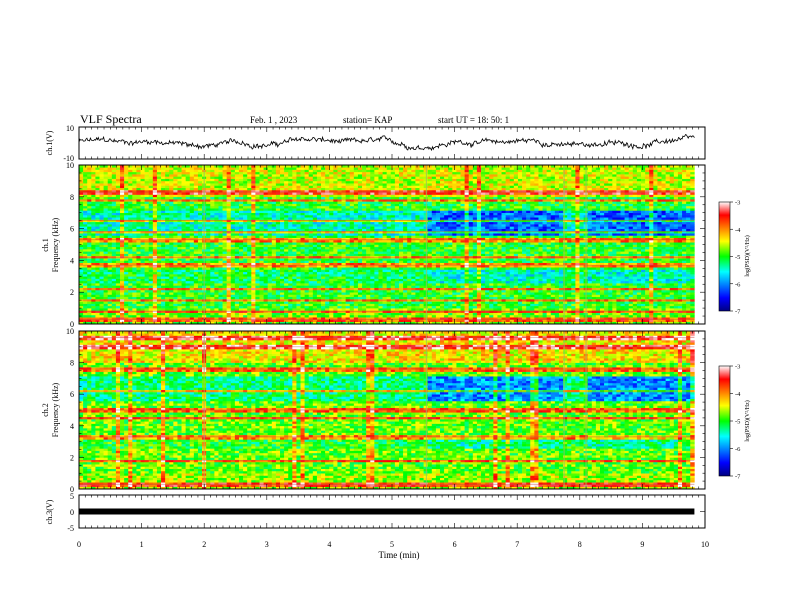 This screenshot has width=792, height=612. I want to click on ch3-ytick-mid: 0, so click(72, 512).